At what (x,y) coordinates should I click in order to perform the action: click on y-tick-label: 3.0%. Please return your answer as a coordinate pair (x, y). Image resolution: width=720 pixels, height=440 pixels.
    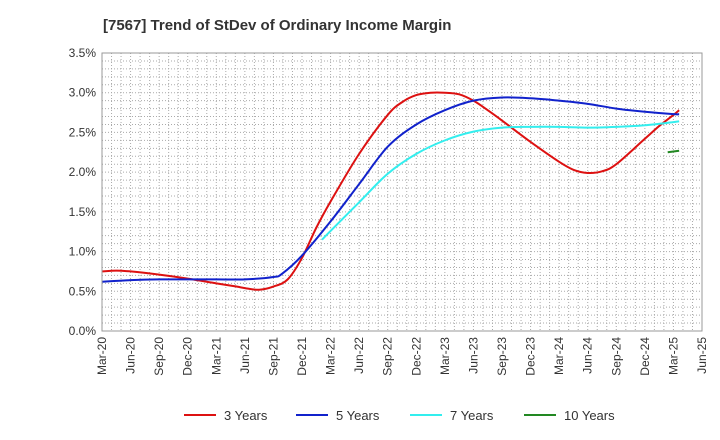
    Looking at the image, I should click on (83, 93).